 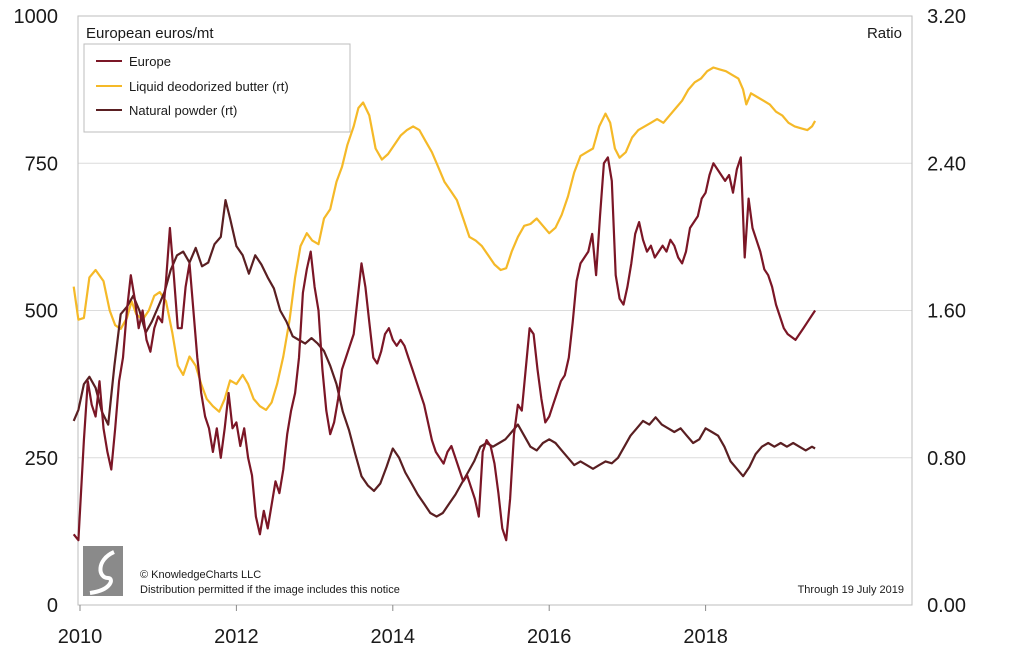 I want to click on legend-label-europe: Europe, so click(x=150, y=61).